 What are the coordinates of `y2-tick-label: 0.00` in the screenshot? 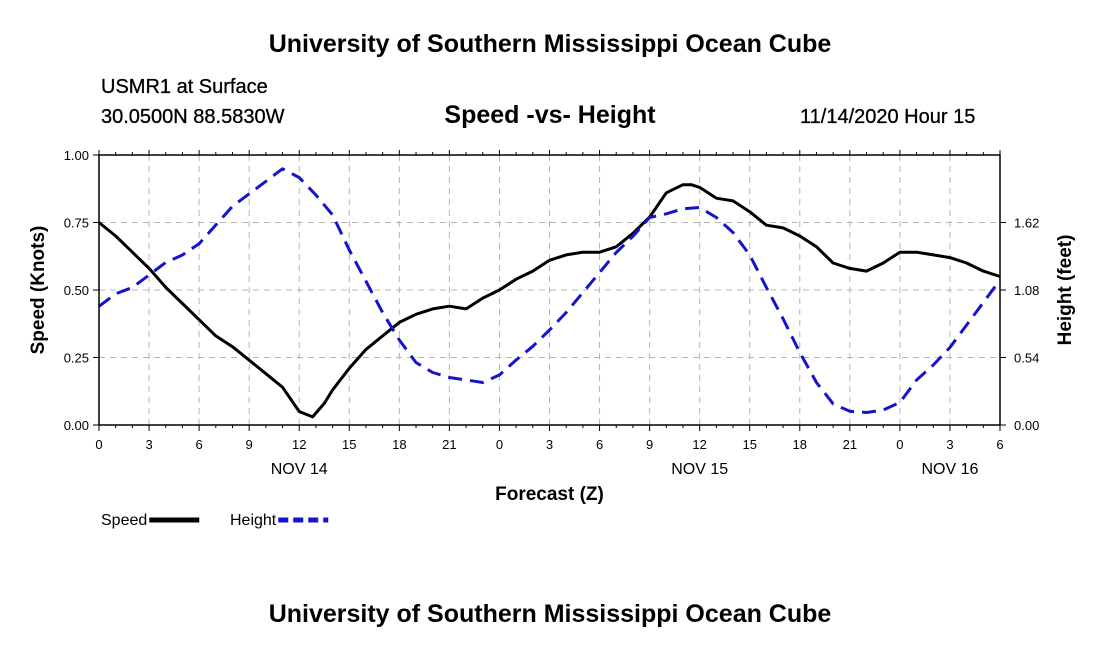 It's located at (1026, 425).